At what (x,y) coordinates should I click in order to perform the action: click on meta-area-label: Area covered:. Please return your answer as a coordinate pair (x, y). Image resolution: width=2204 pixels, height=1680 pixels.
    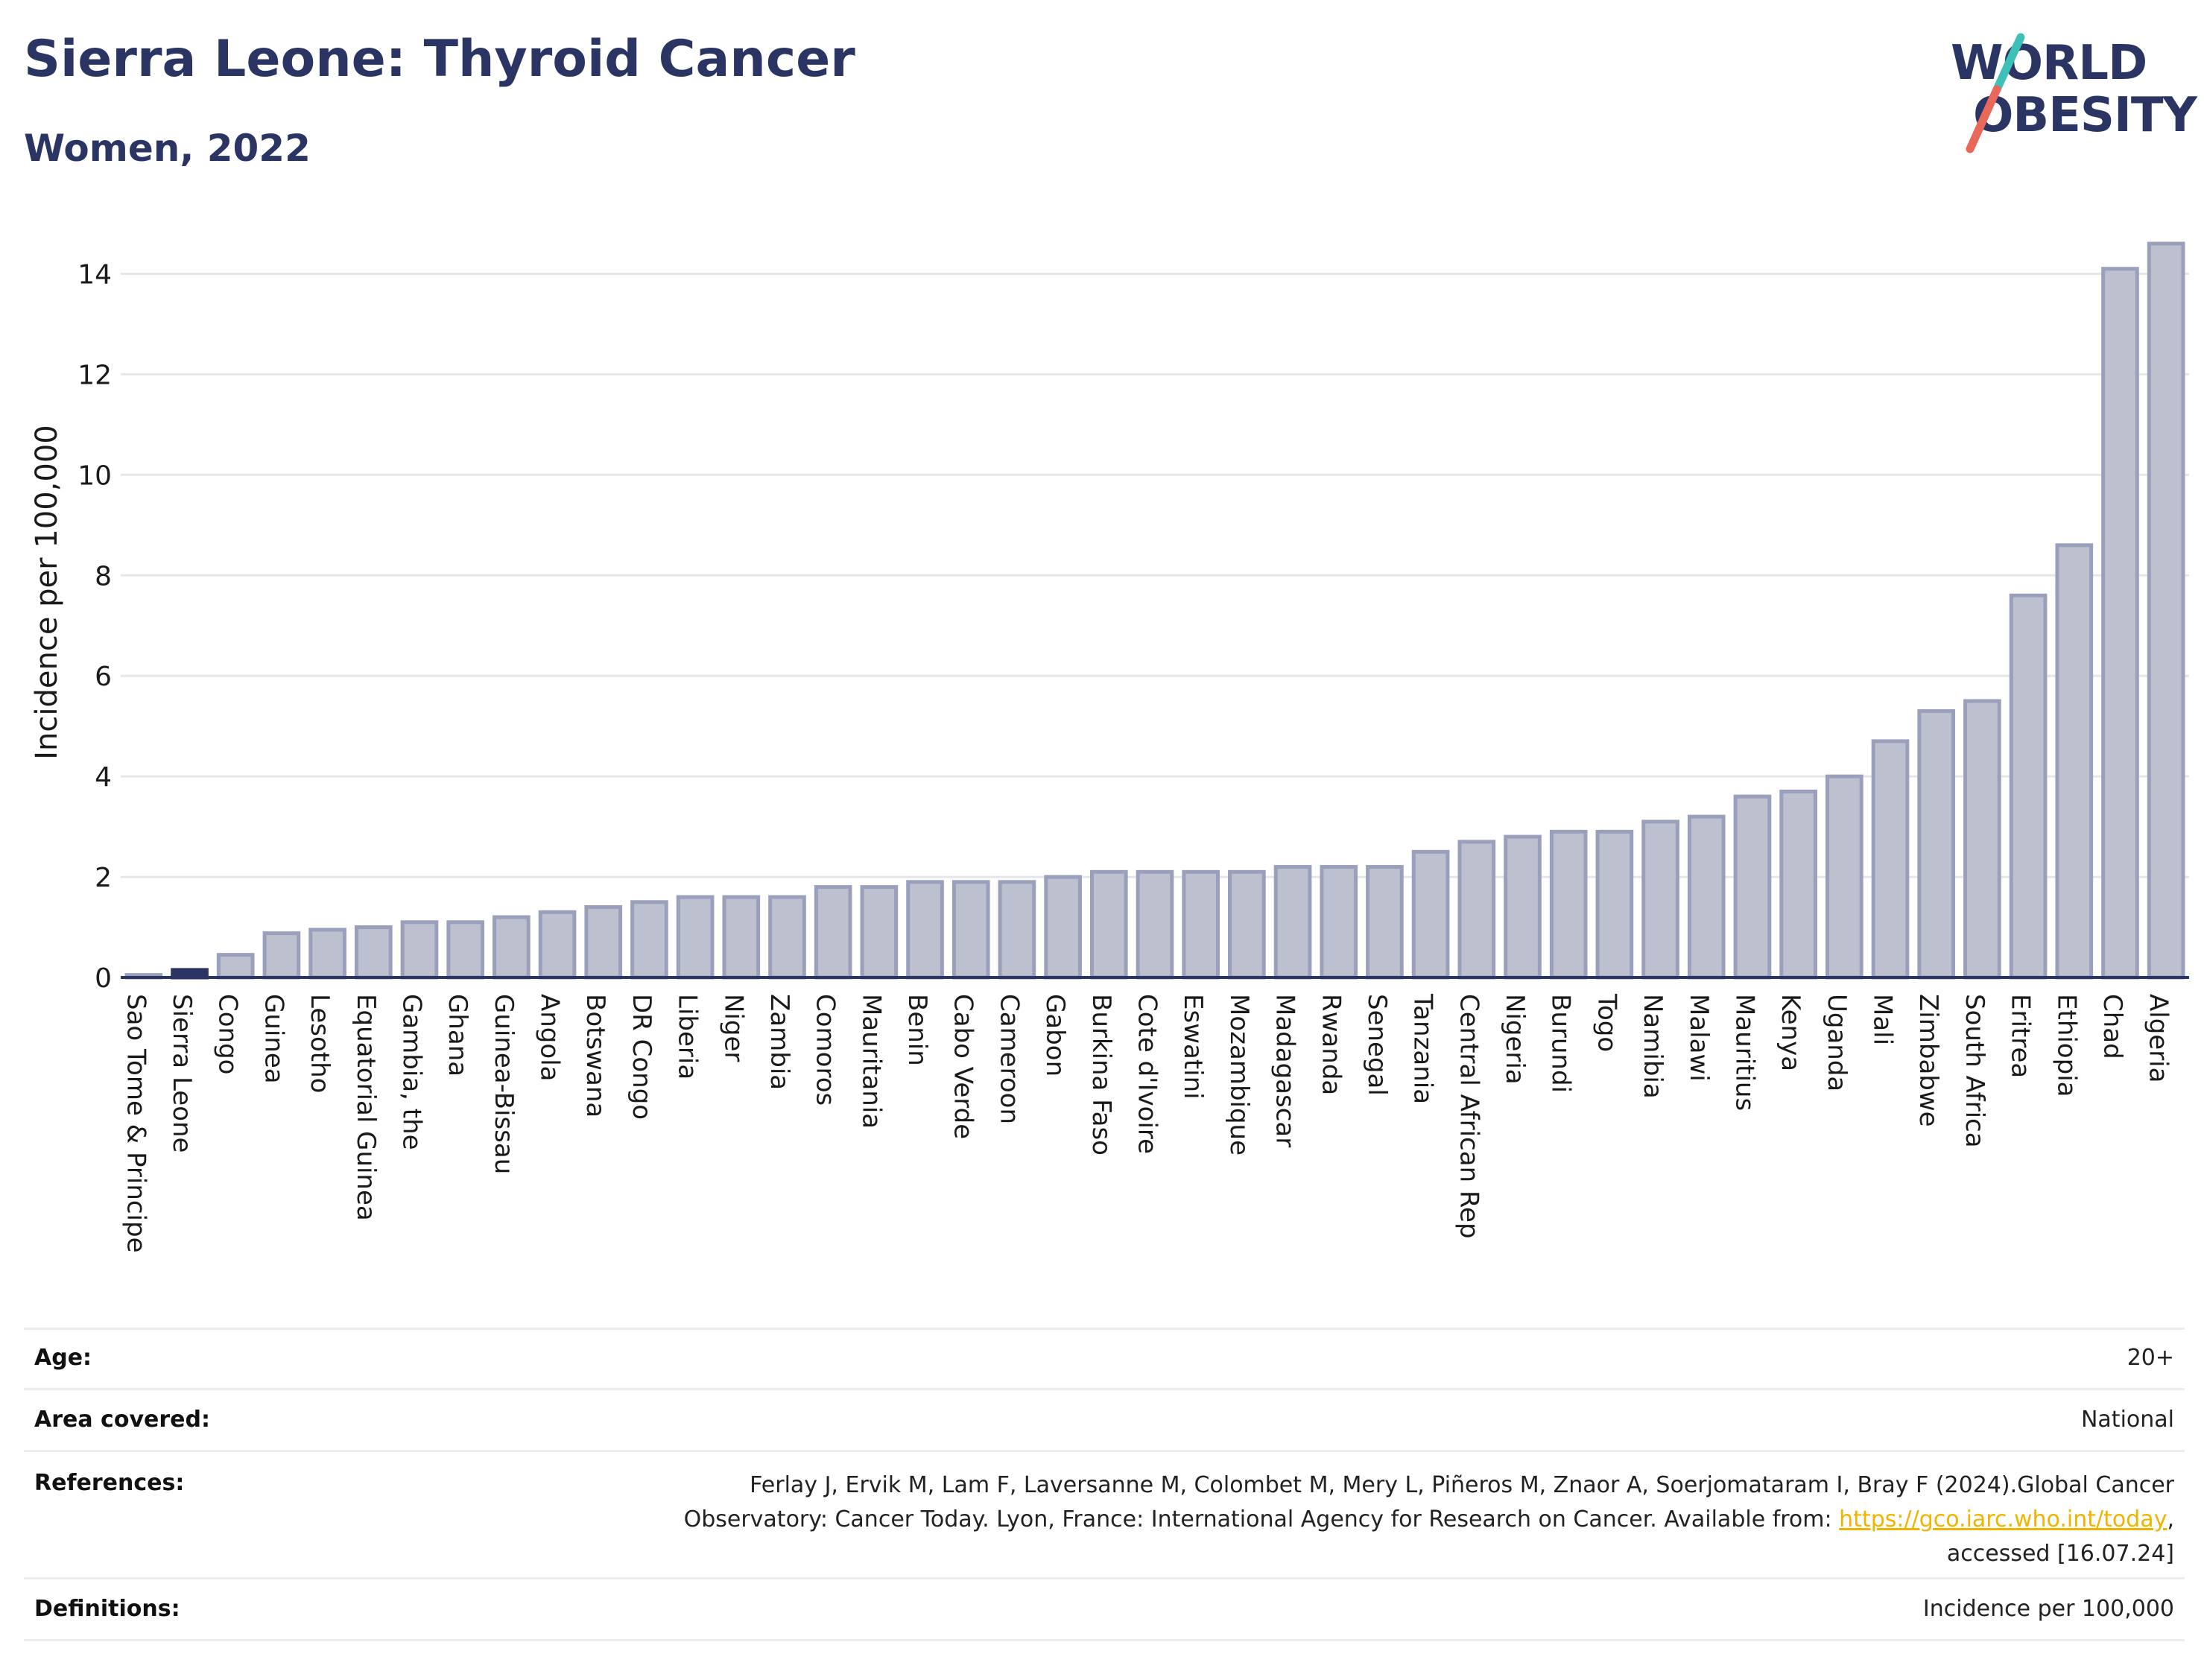
    Looking at the image, I should click on (122, 1420).